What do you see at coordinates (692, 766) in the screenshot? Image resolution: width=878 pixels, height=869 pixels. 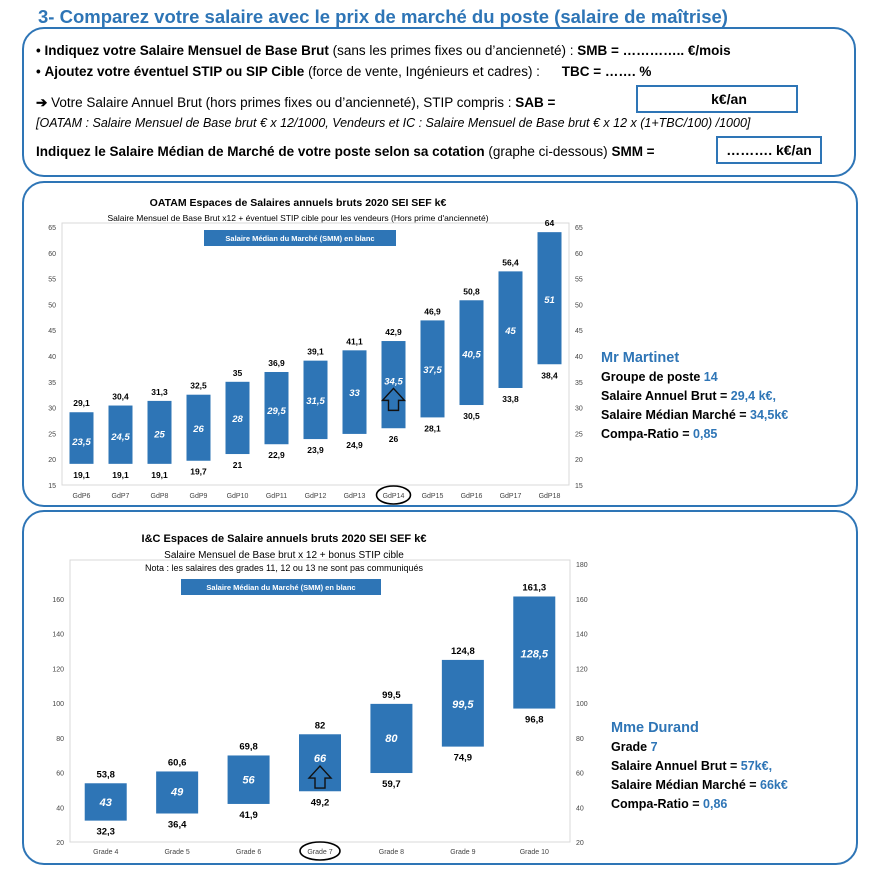 I see `example-line-2: Salaire Annuel Brut = 57k€,` at bounding box center [692, 766].